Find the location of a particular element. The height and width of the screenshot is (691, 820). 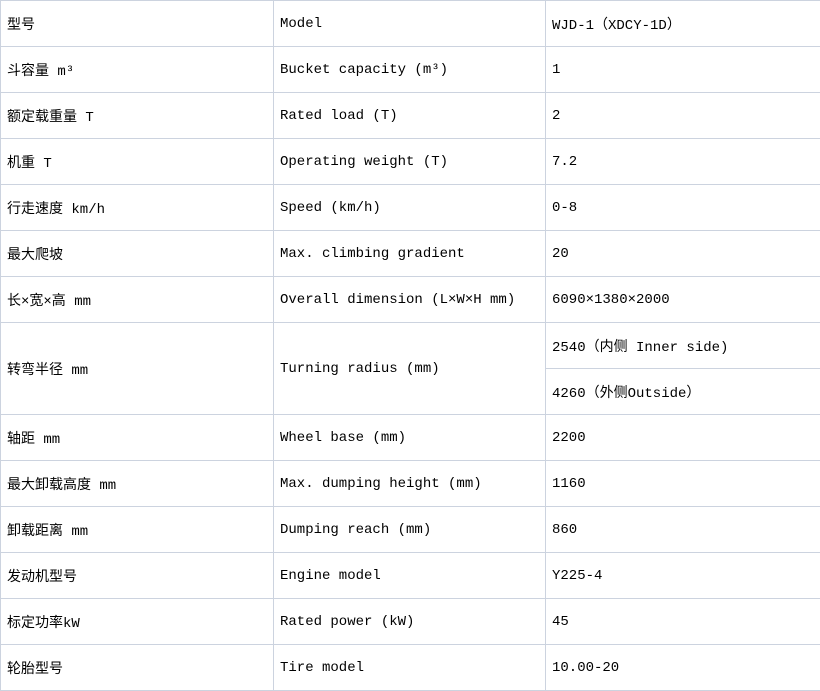

spec-label-en: Bucket capacity (m³) is located at coordinates (410, 70).